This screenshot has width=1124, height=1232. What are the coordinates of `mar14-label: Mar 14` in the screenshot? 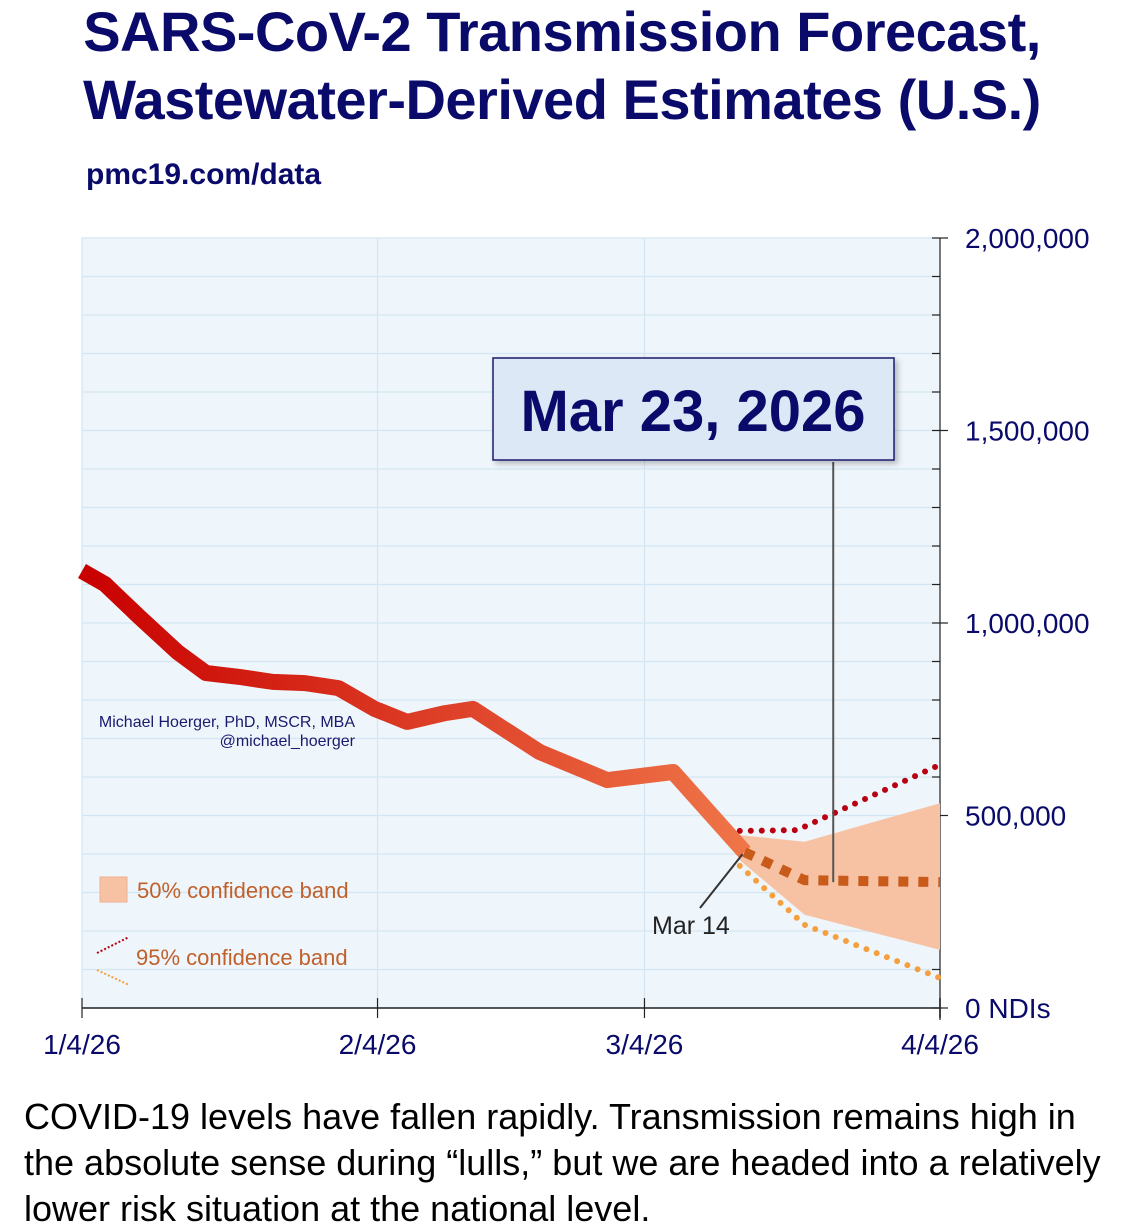 It's located at (691, 926).